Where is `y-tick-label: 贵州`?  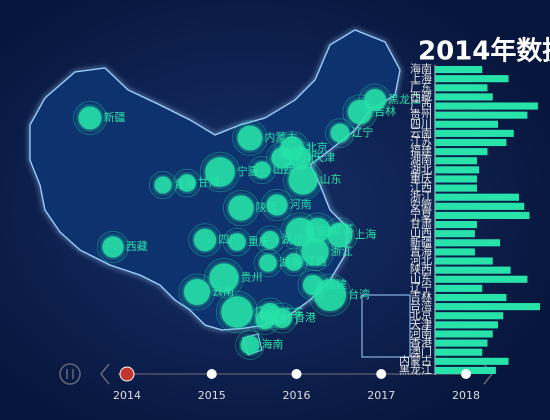 y-tick-label: 贵州 is located at coordinates (421, 114).